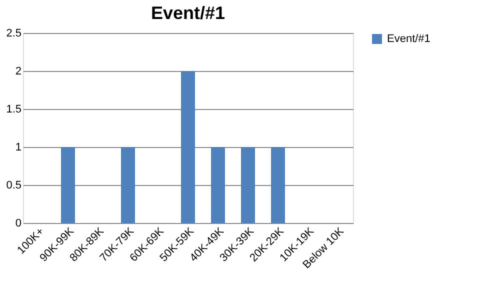  What do you see at coordinates (18, 148) in the screenshot?
I see `y-tick-label: 1` at bounding box center [18, 148].